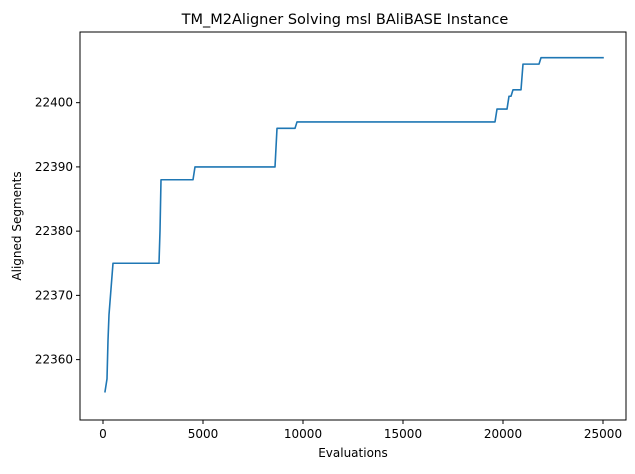 The width and height of the screenshot is (635, 474). I want to click on x-tick-label: 20000, so click(503, 434).